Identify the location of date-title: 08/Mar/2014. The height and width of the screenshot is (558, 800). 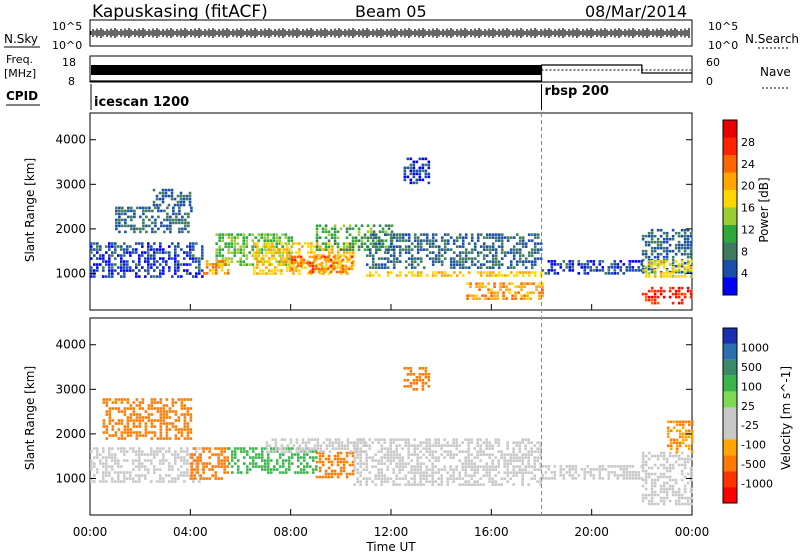
(636, 11).